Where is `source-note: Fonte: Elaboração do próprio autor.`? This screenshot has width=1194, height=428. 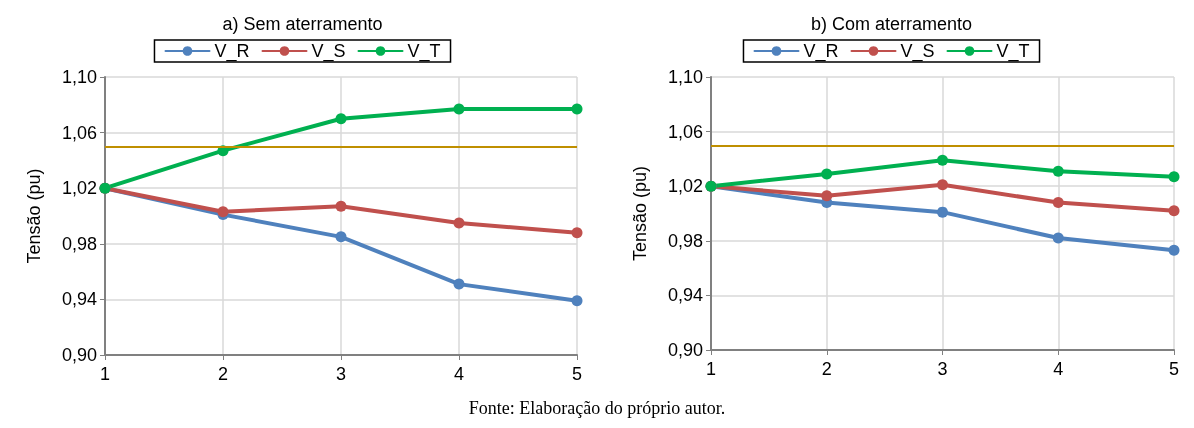 source-note: Fonte: Elaboração do próprio autor. is located at coordinates (597, 408).